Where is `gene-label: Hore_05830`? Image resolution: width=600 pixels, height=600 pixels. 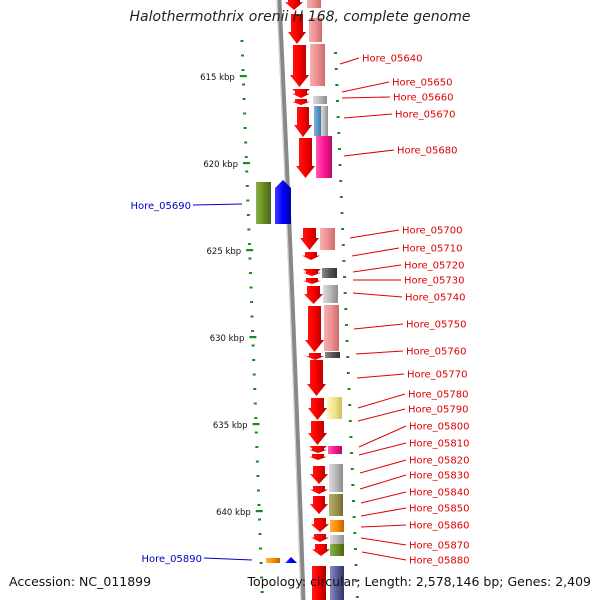 gene-label: Hore_05830 is located at coordinates (439, 476).